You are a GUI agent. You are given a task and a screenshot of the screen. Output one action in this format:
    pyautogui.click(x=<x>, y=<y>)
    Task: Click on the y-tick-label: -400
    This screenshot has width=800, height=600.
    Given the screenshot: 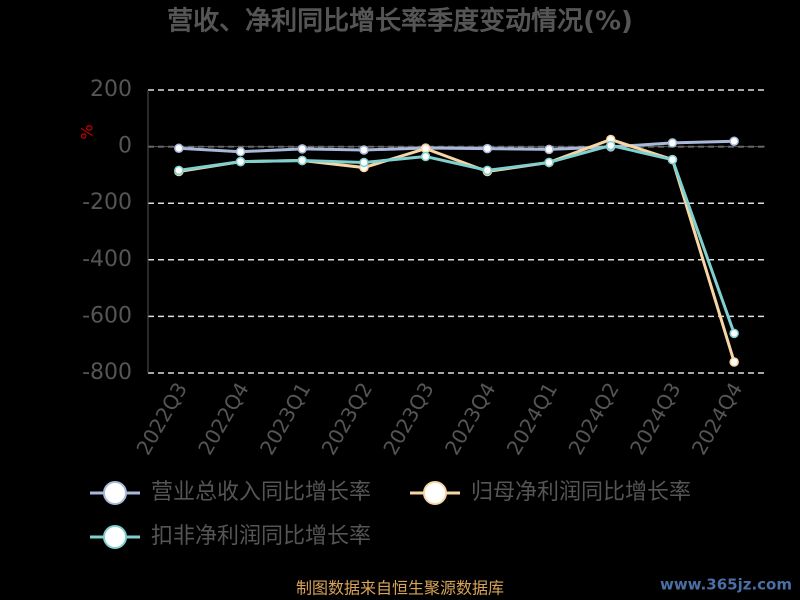 What is the action you would take?
    pyautogui.click(x=107, y=259)
    